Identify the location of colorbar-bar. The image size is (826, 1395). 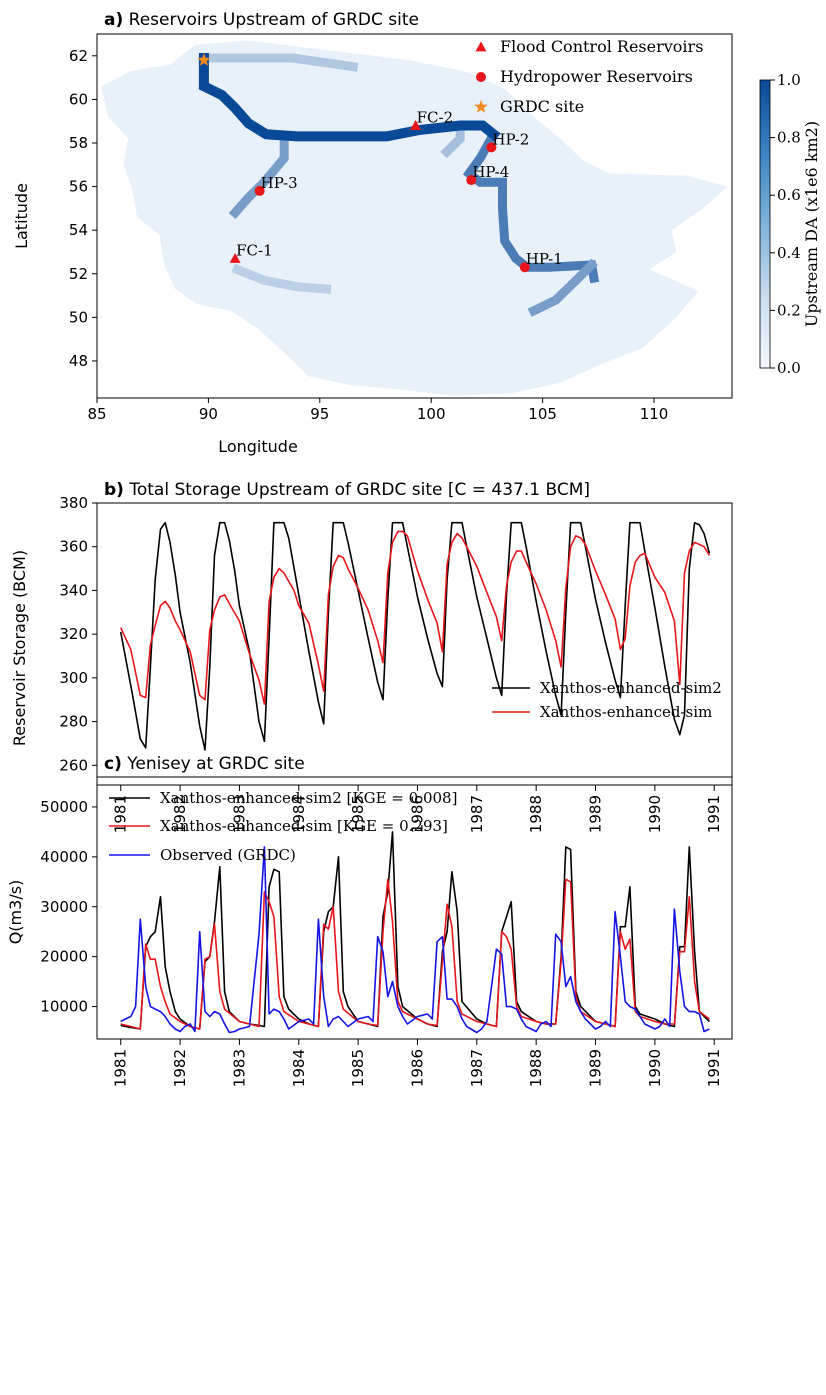
(765, 224).